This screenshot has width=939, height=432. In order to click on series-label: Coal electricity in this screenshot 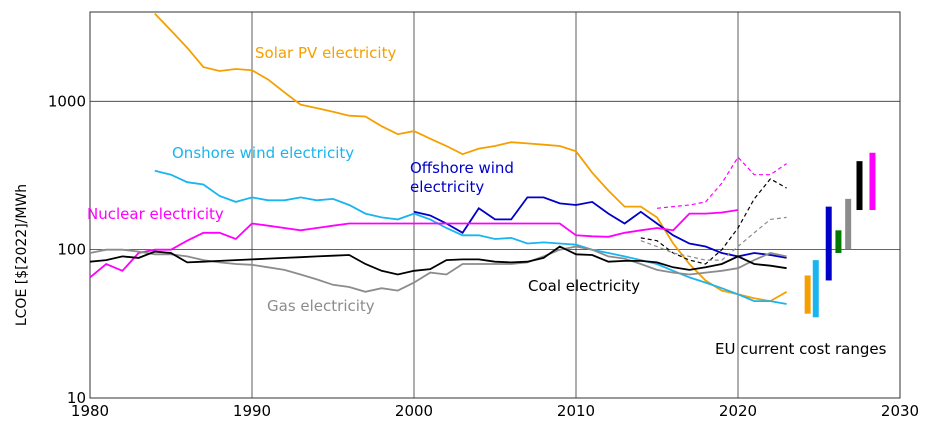, I will do `click(584, 286)`.